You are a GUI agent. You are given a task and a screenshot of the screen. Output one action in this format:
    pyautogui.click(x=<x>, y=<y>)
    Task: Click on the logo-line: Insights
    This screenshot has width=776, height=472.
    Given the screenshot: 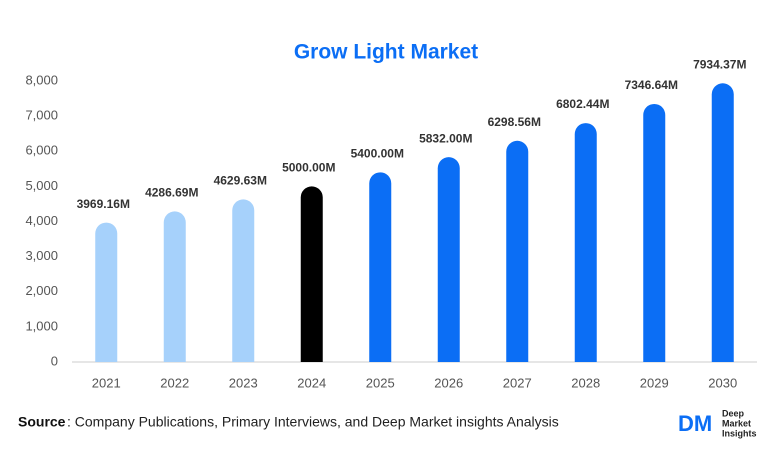 What is the action you would take?
    pyautogui.click(x=739, y=433)
    